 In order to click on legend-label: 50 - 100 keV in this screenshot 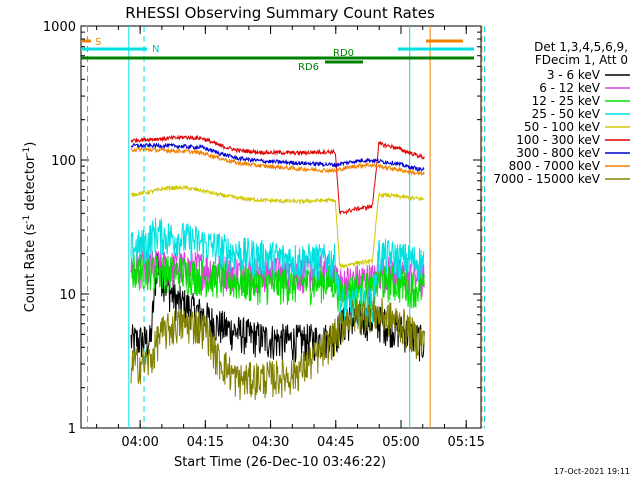, I will do `click(562, 127)`.